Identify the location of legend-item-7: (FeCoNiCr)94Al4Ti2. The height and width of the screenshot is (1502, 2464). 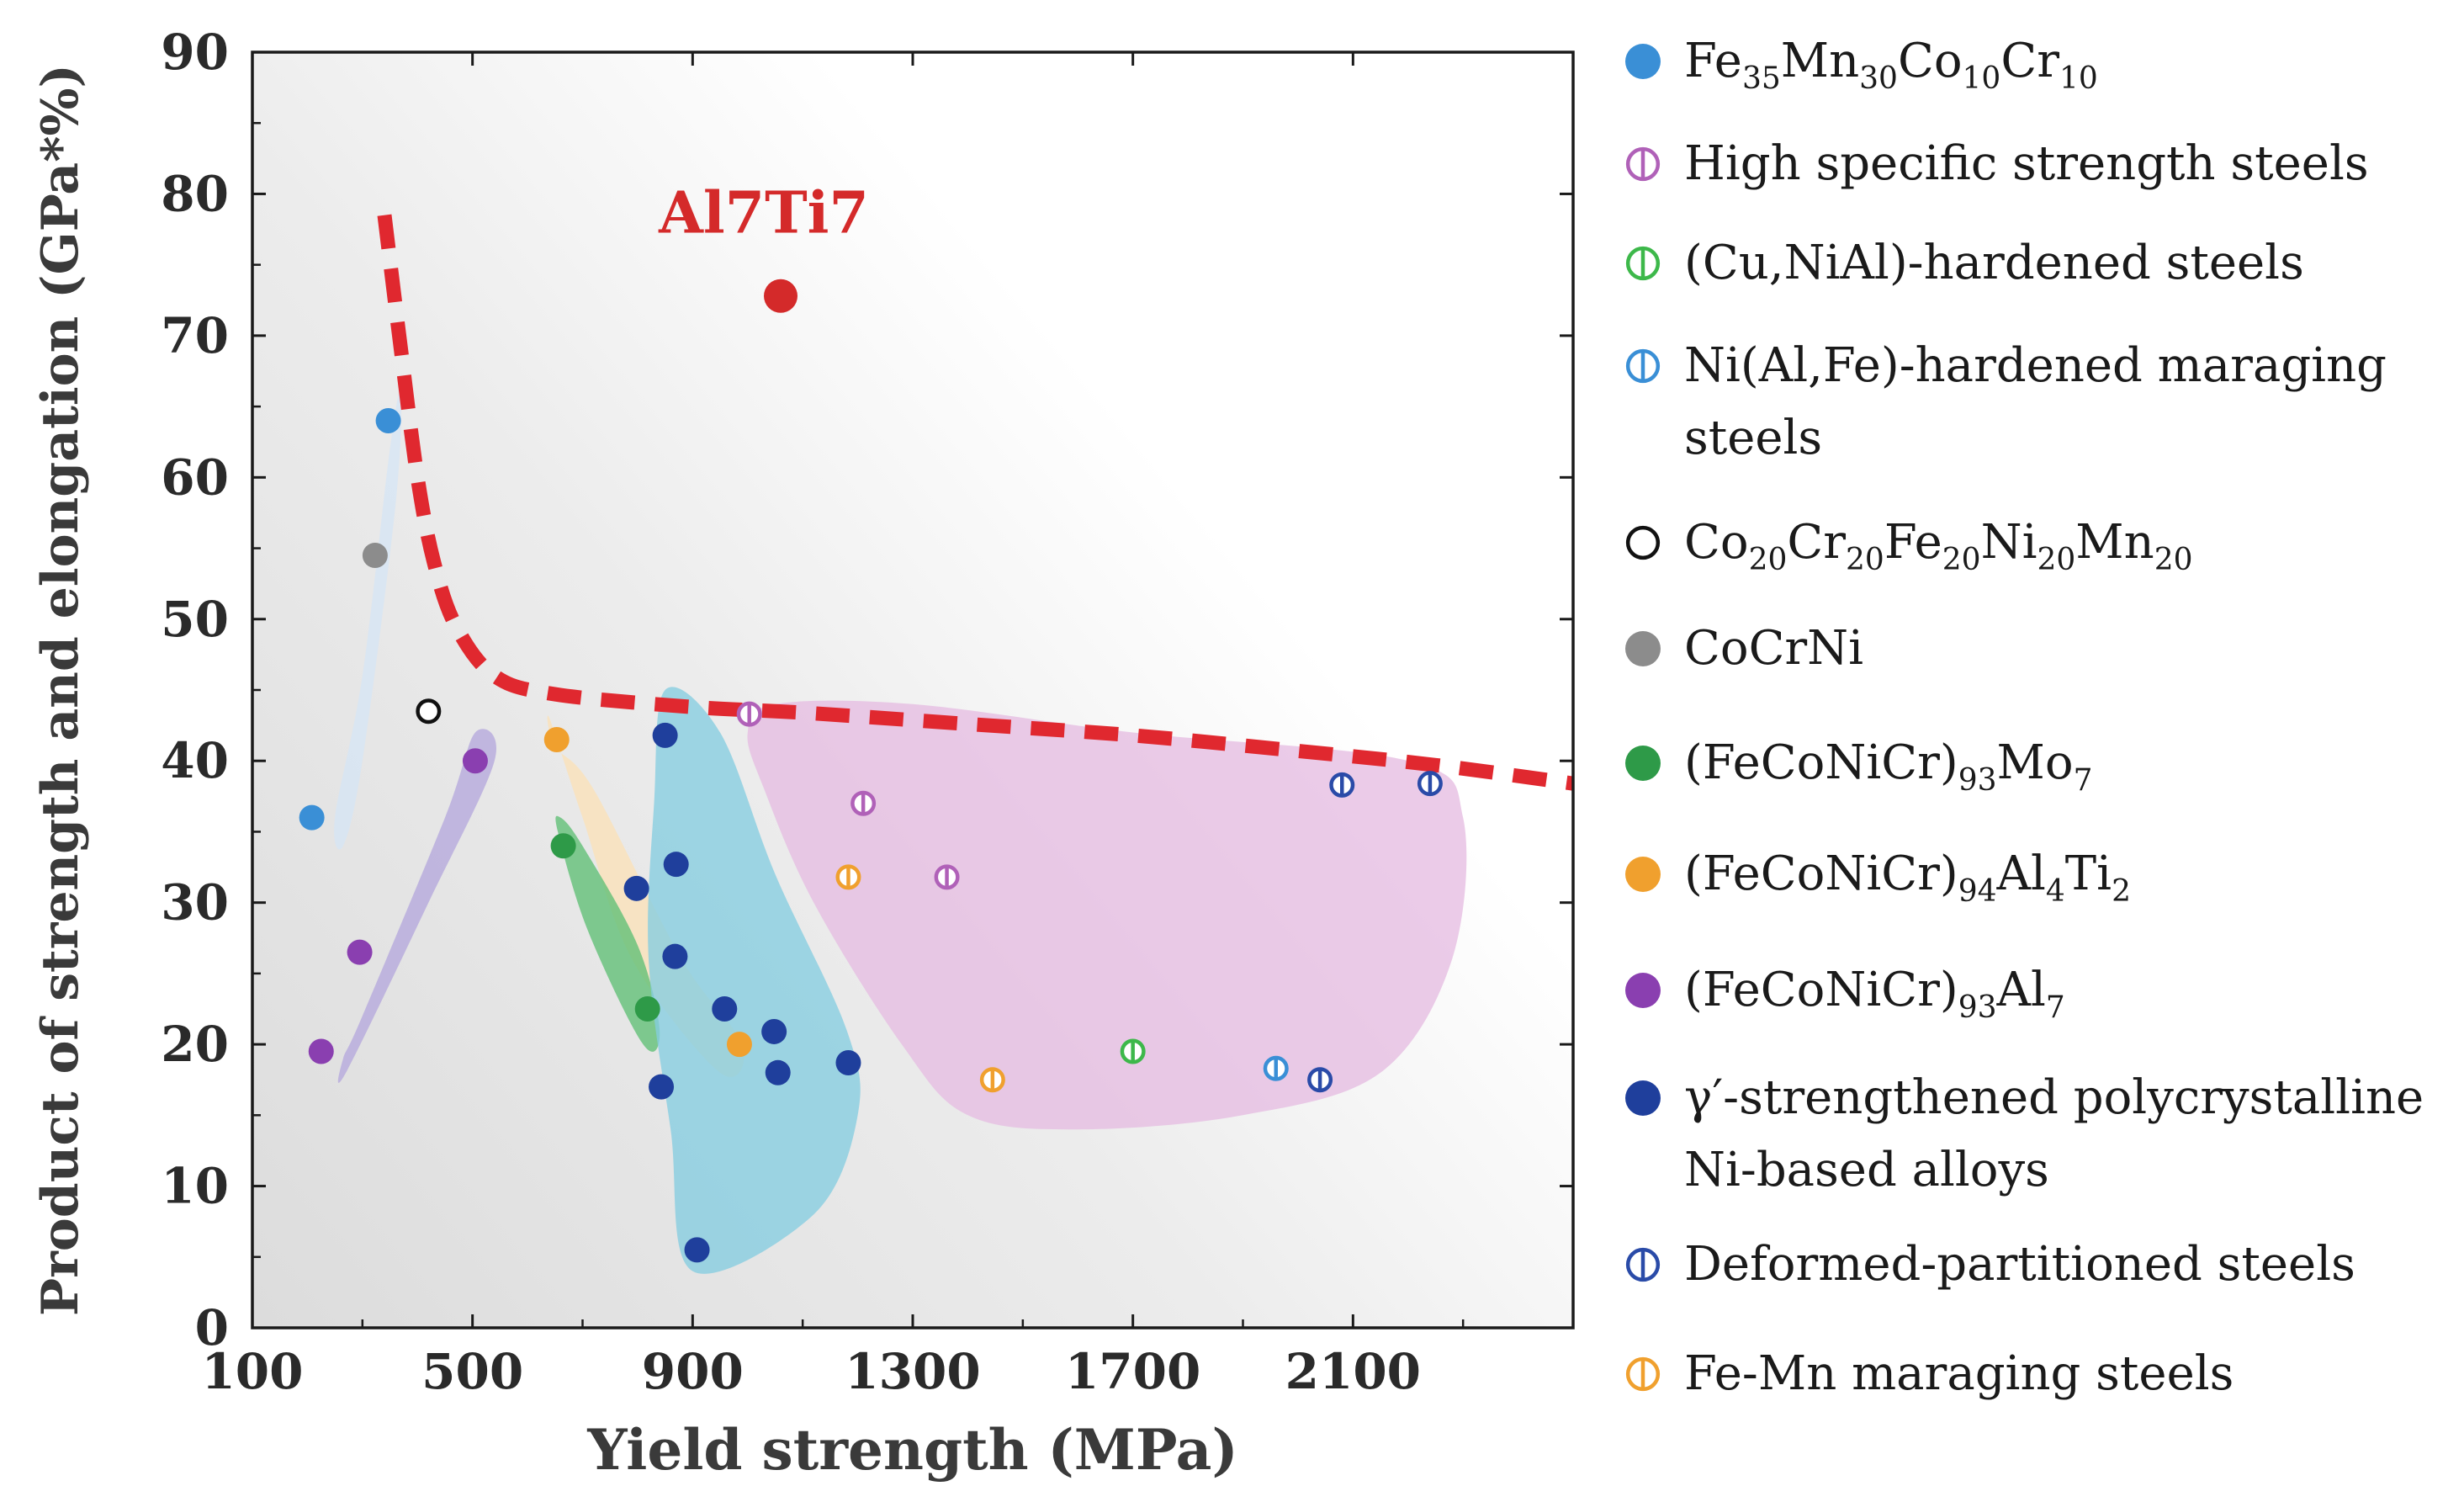
(1876, 874).